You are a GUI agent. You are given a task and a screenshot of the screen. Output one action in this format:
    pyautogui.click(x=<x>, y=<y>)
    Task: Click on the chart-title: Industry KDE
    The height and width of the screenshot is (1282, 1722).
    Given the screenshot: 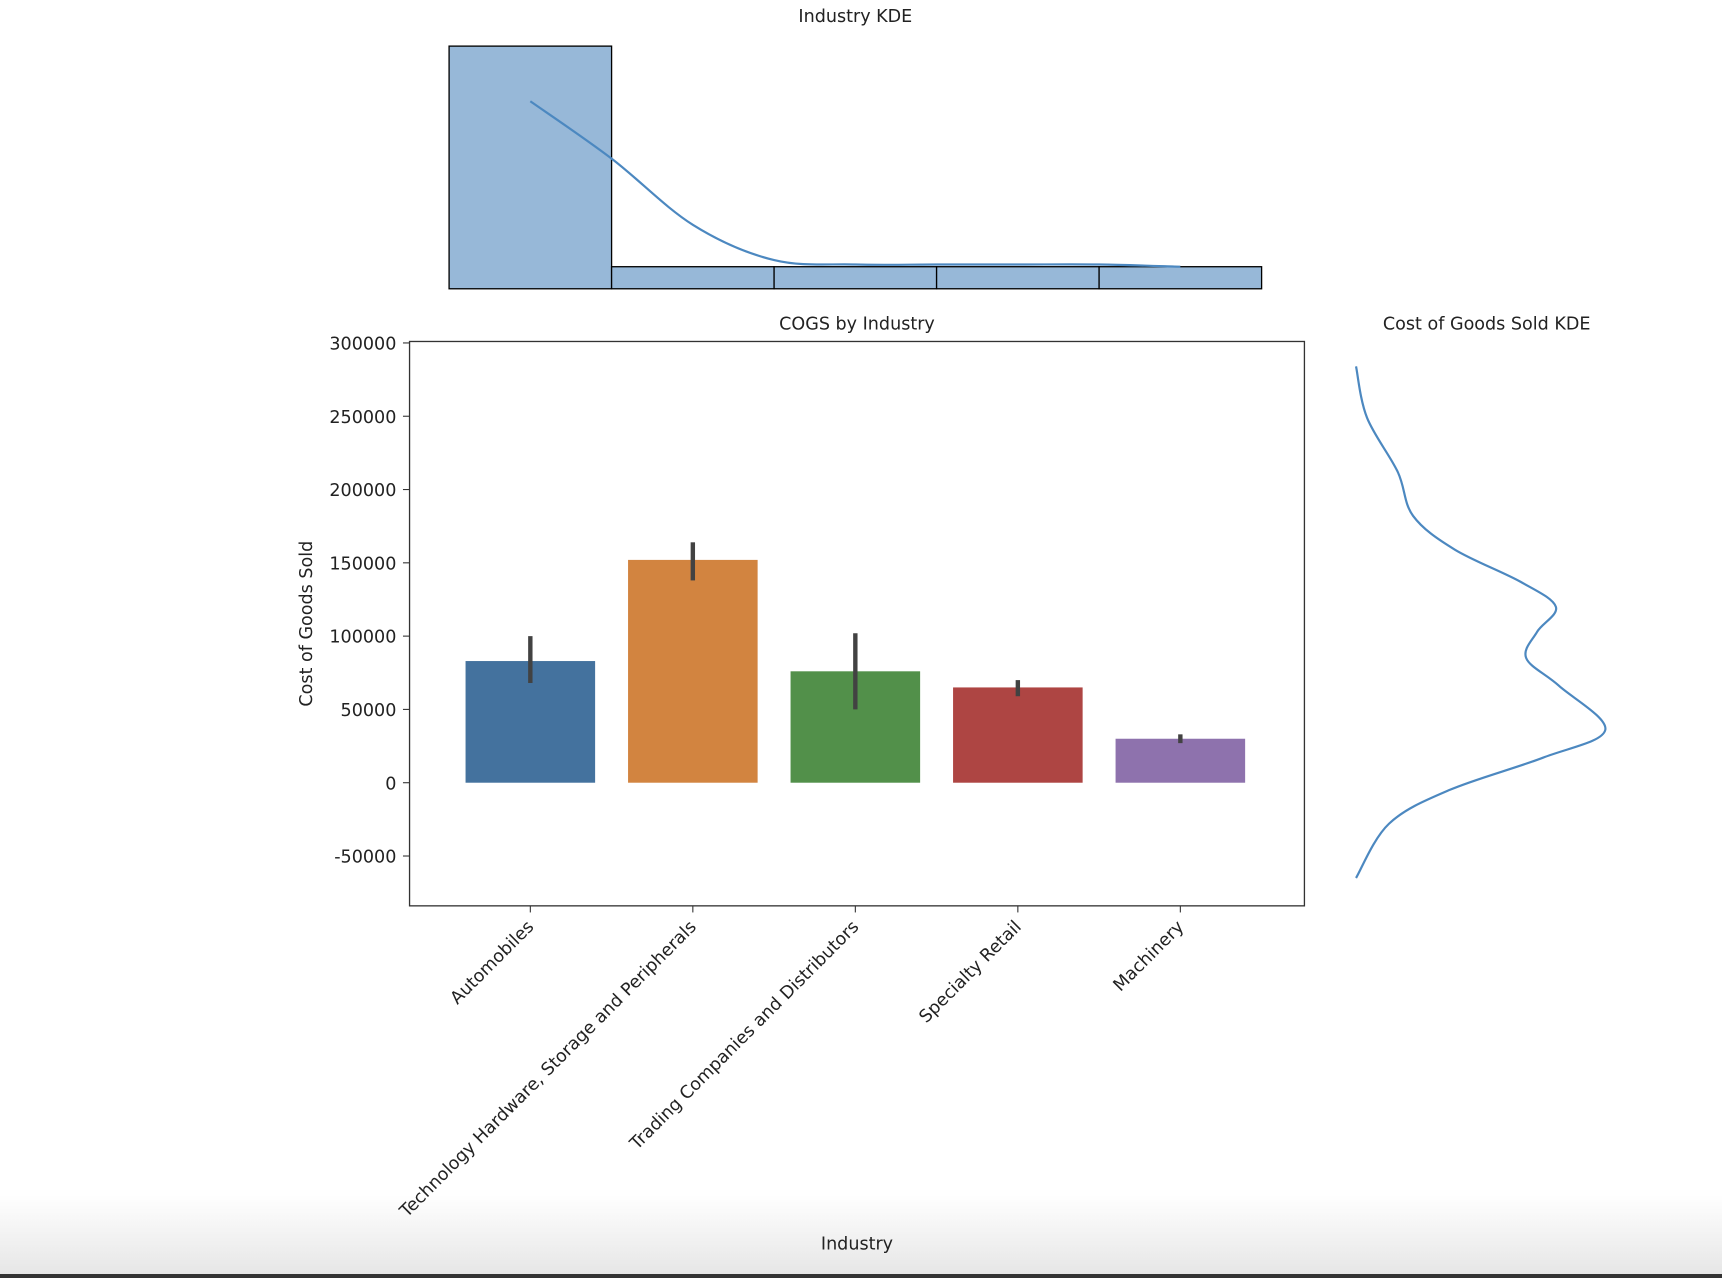 What is the action you would take?
    pyautogui.click(x=855, y=17)
    